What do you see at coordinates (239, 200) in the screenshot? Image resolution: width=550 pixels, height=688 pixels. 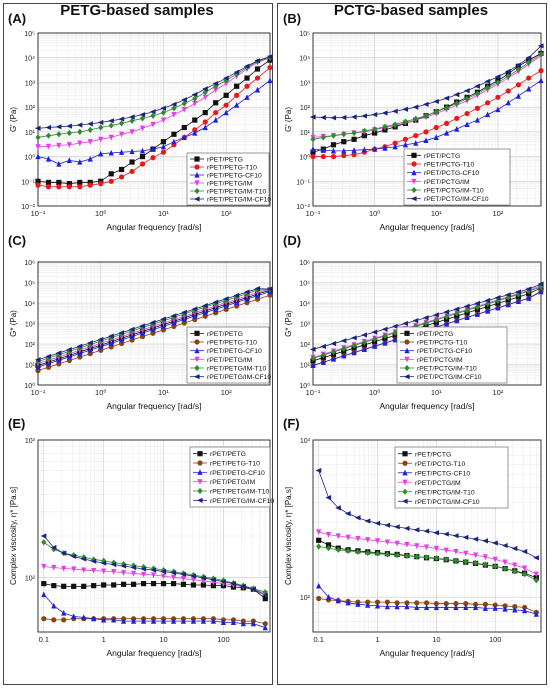 I see `legend-label: rPET/PETG/IM-CF10` at bounding box center [239, 200].